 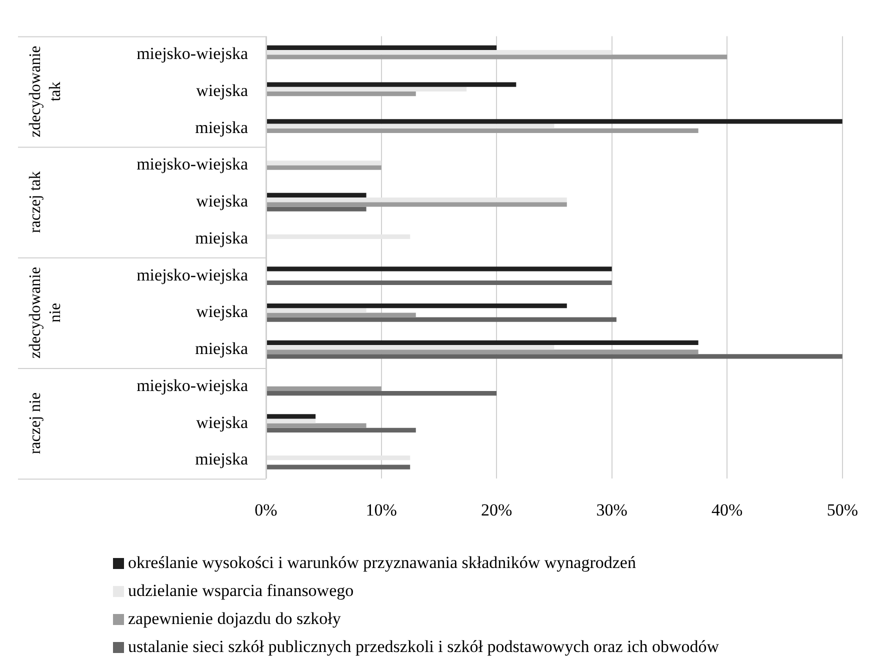 What do you see at coordinates (842, 510) in the screenshot?
I see `x-tick-label: 50%` at bounding box center [842, 510].